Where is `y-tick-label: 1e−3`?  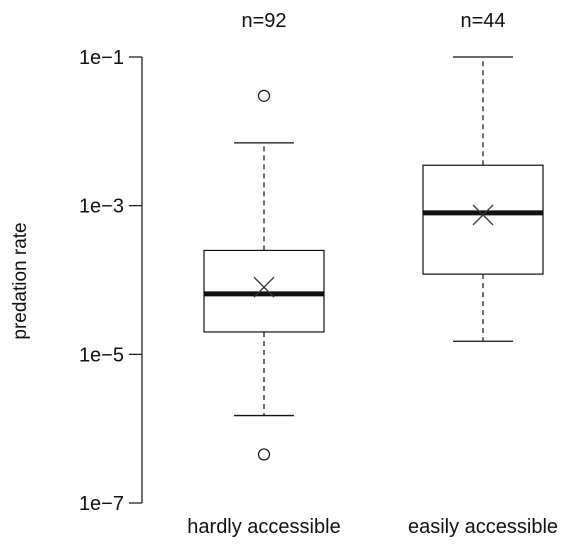
y-tick-label: 1e−3 is located at coordinates (101, 207).